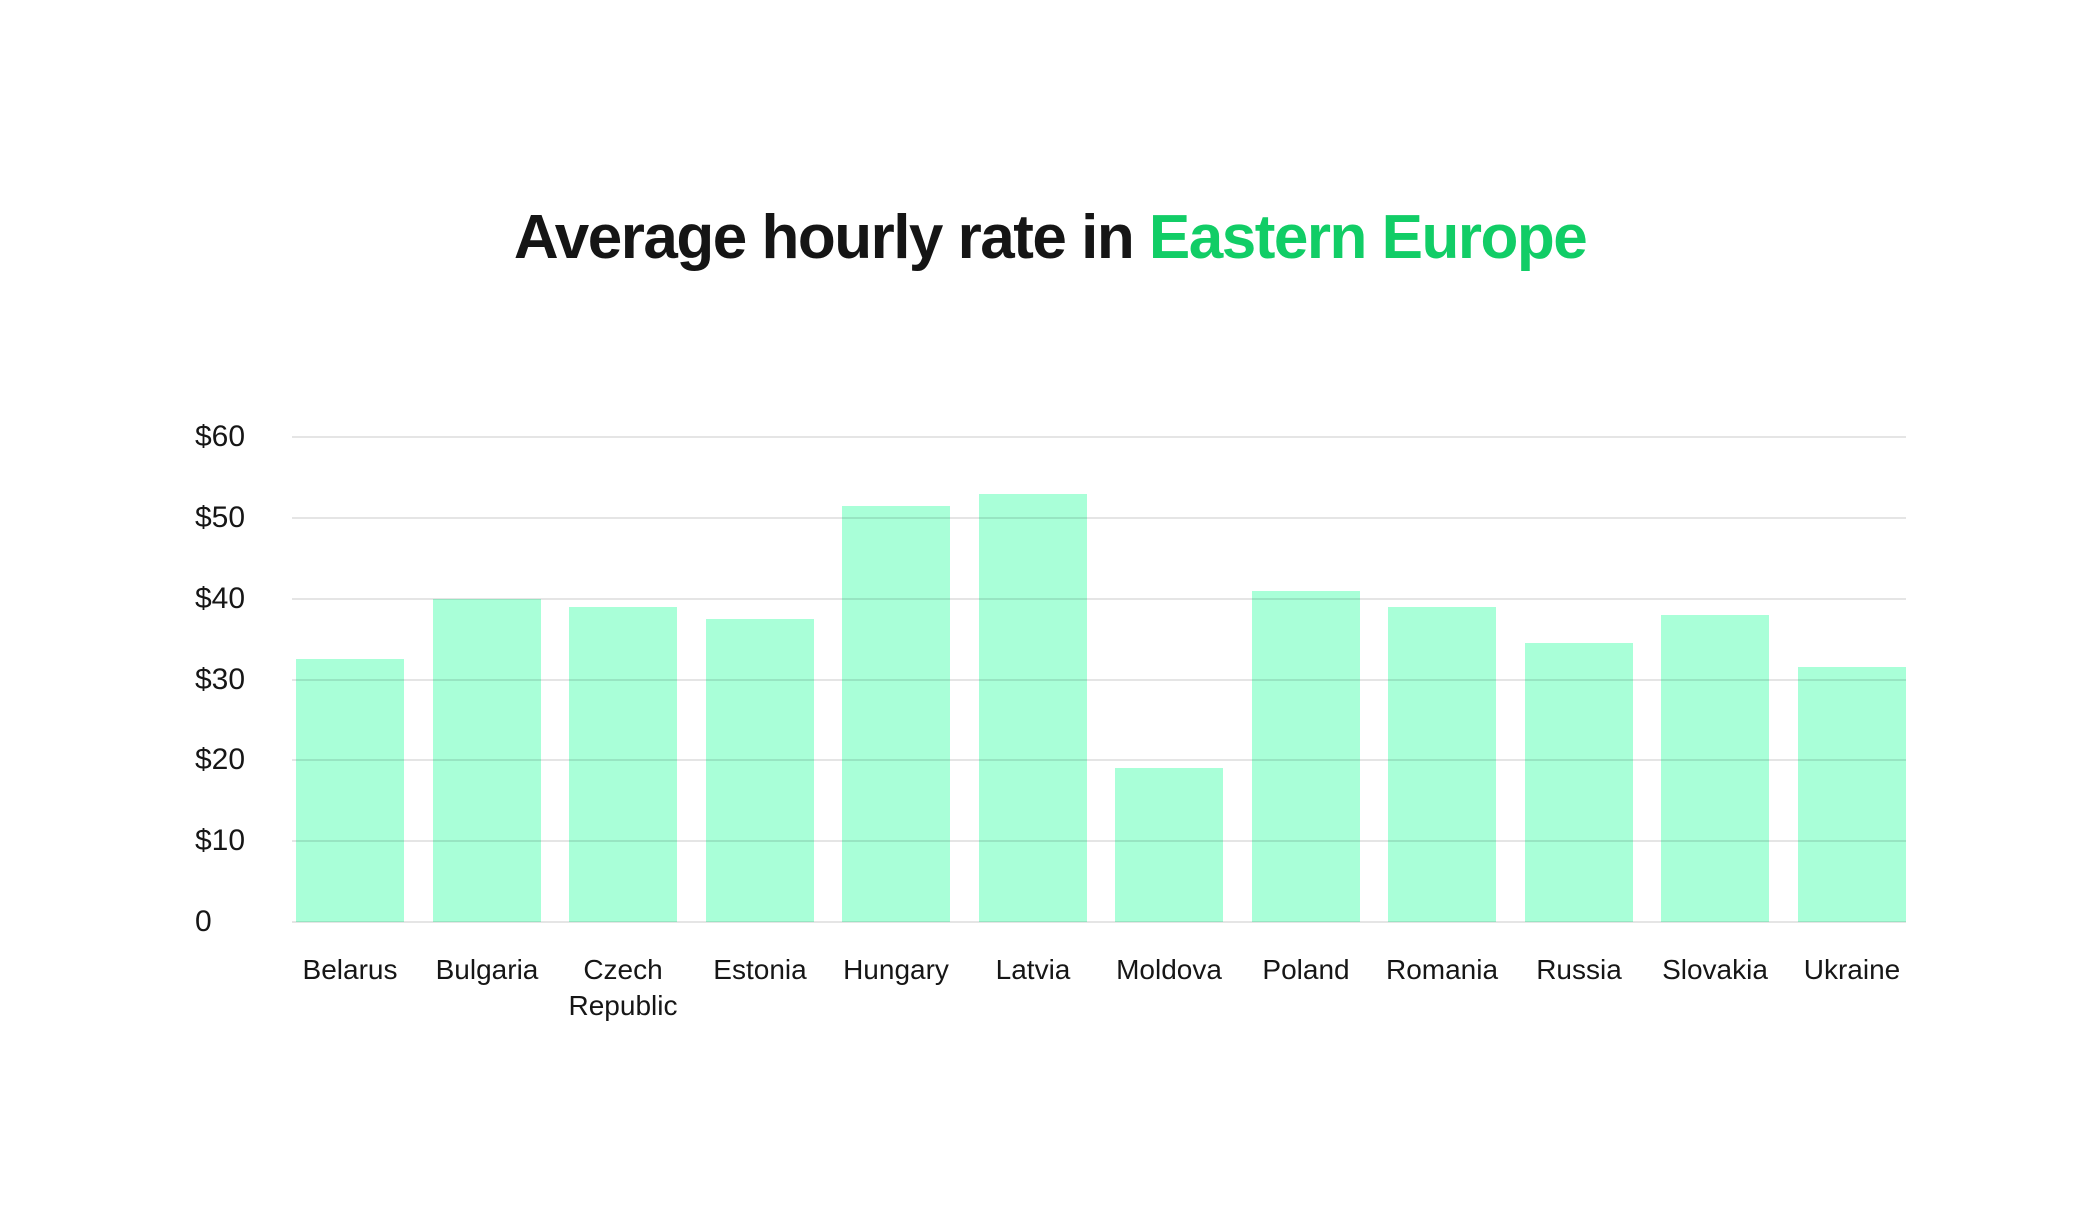  What do you see at coordinates (623, 764) in the screenshot?
I see `bar-czech-republic` at bounding box center [623, 764].